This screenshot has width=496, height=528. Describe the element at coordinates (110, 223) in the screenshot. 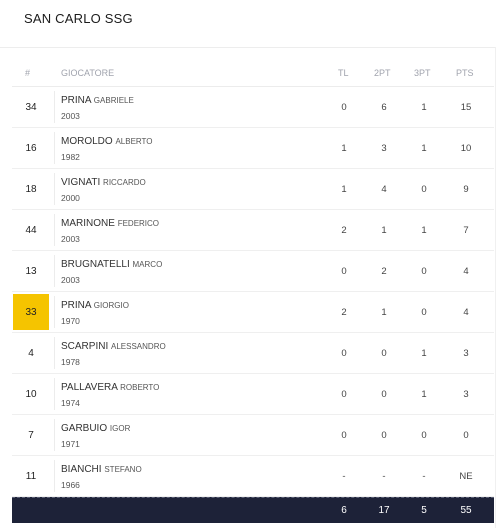

I see `player-name: MARINONE FEDERICO` at that location.